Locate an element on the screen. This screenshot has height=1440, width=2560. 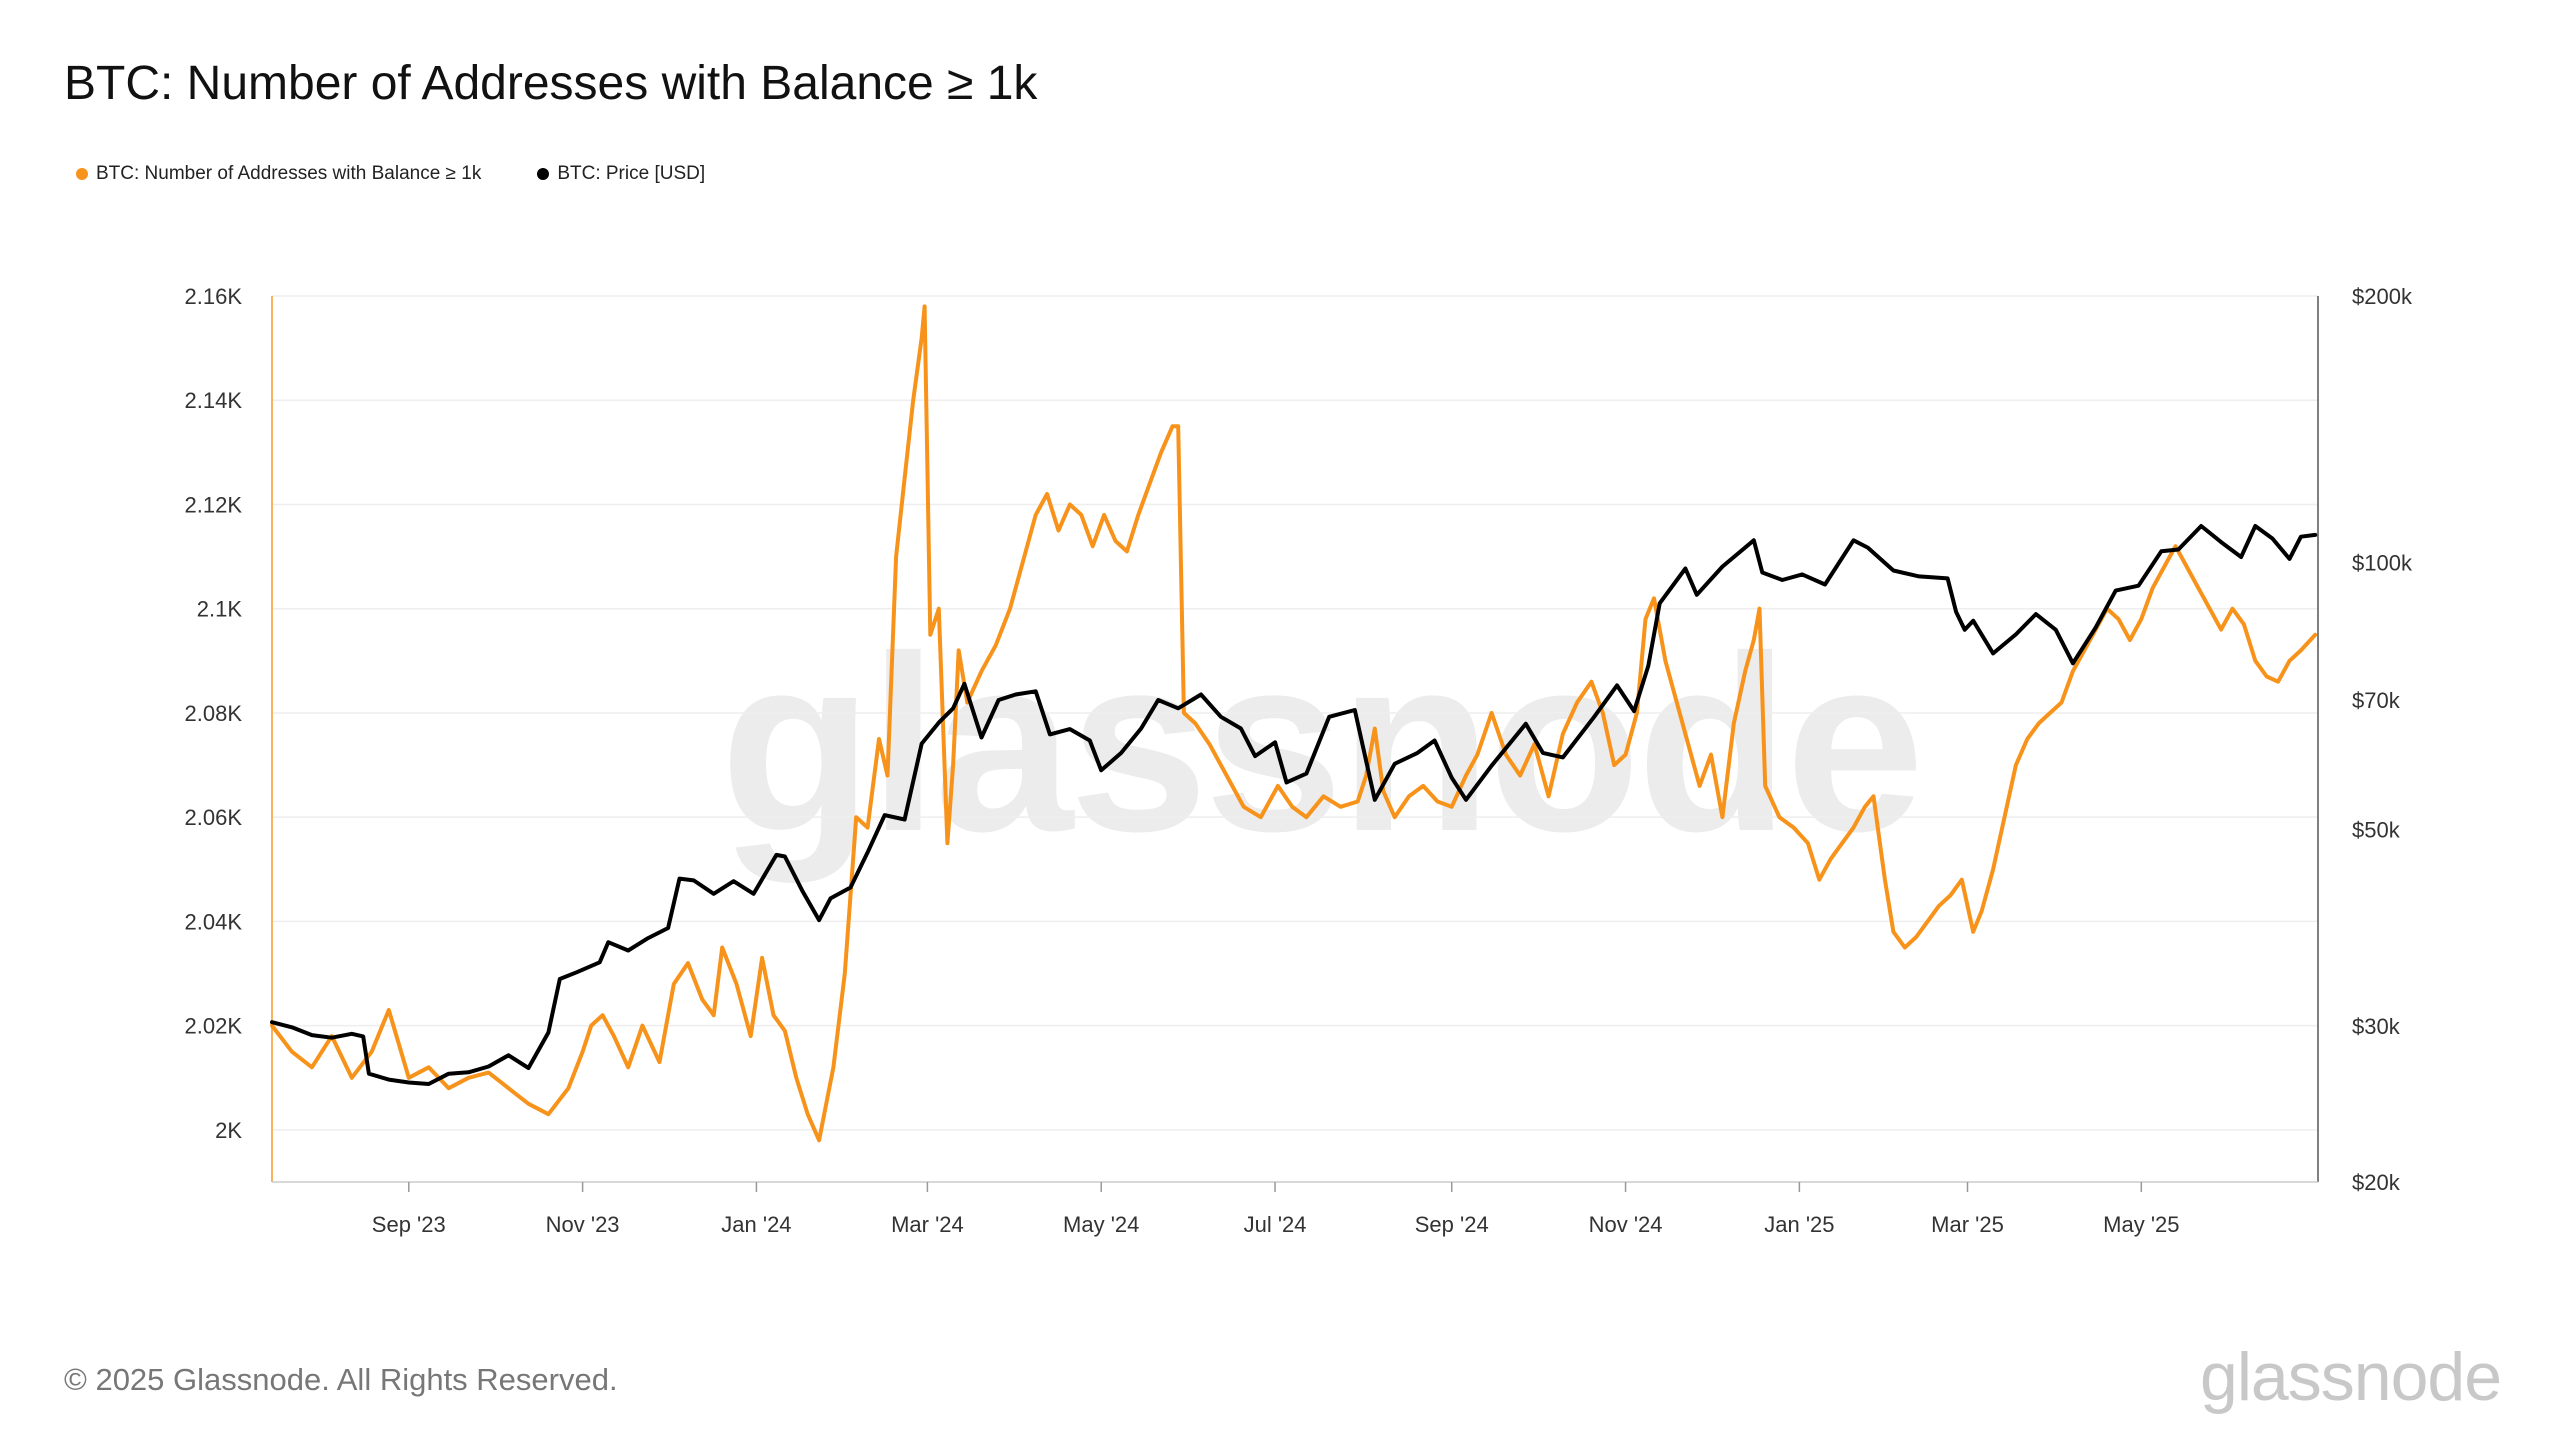
x-tick-label: Sep '24 is located at coordinates (1452, 1224).